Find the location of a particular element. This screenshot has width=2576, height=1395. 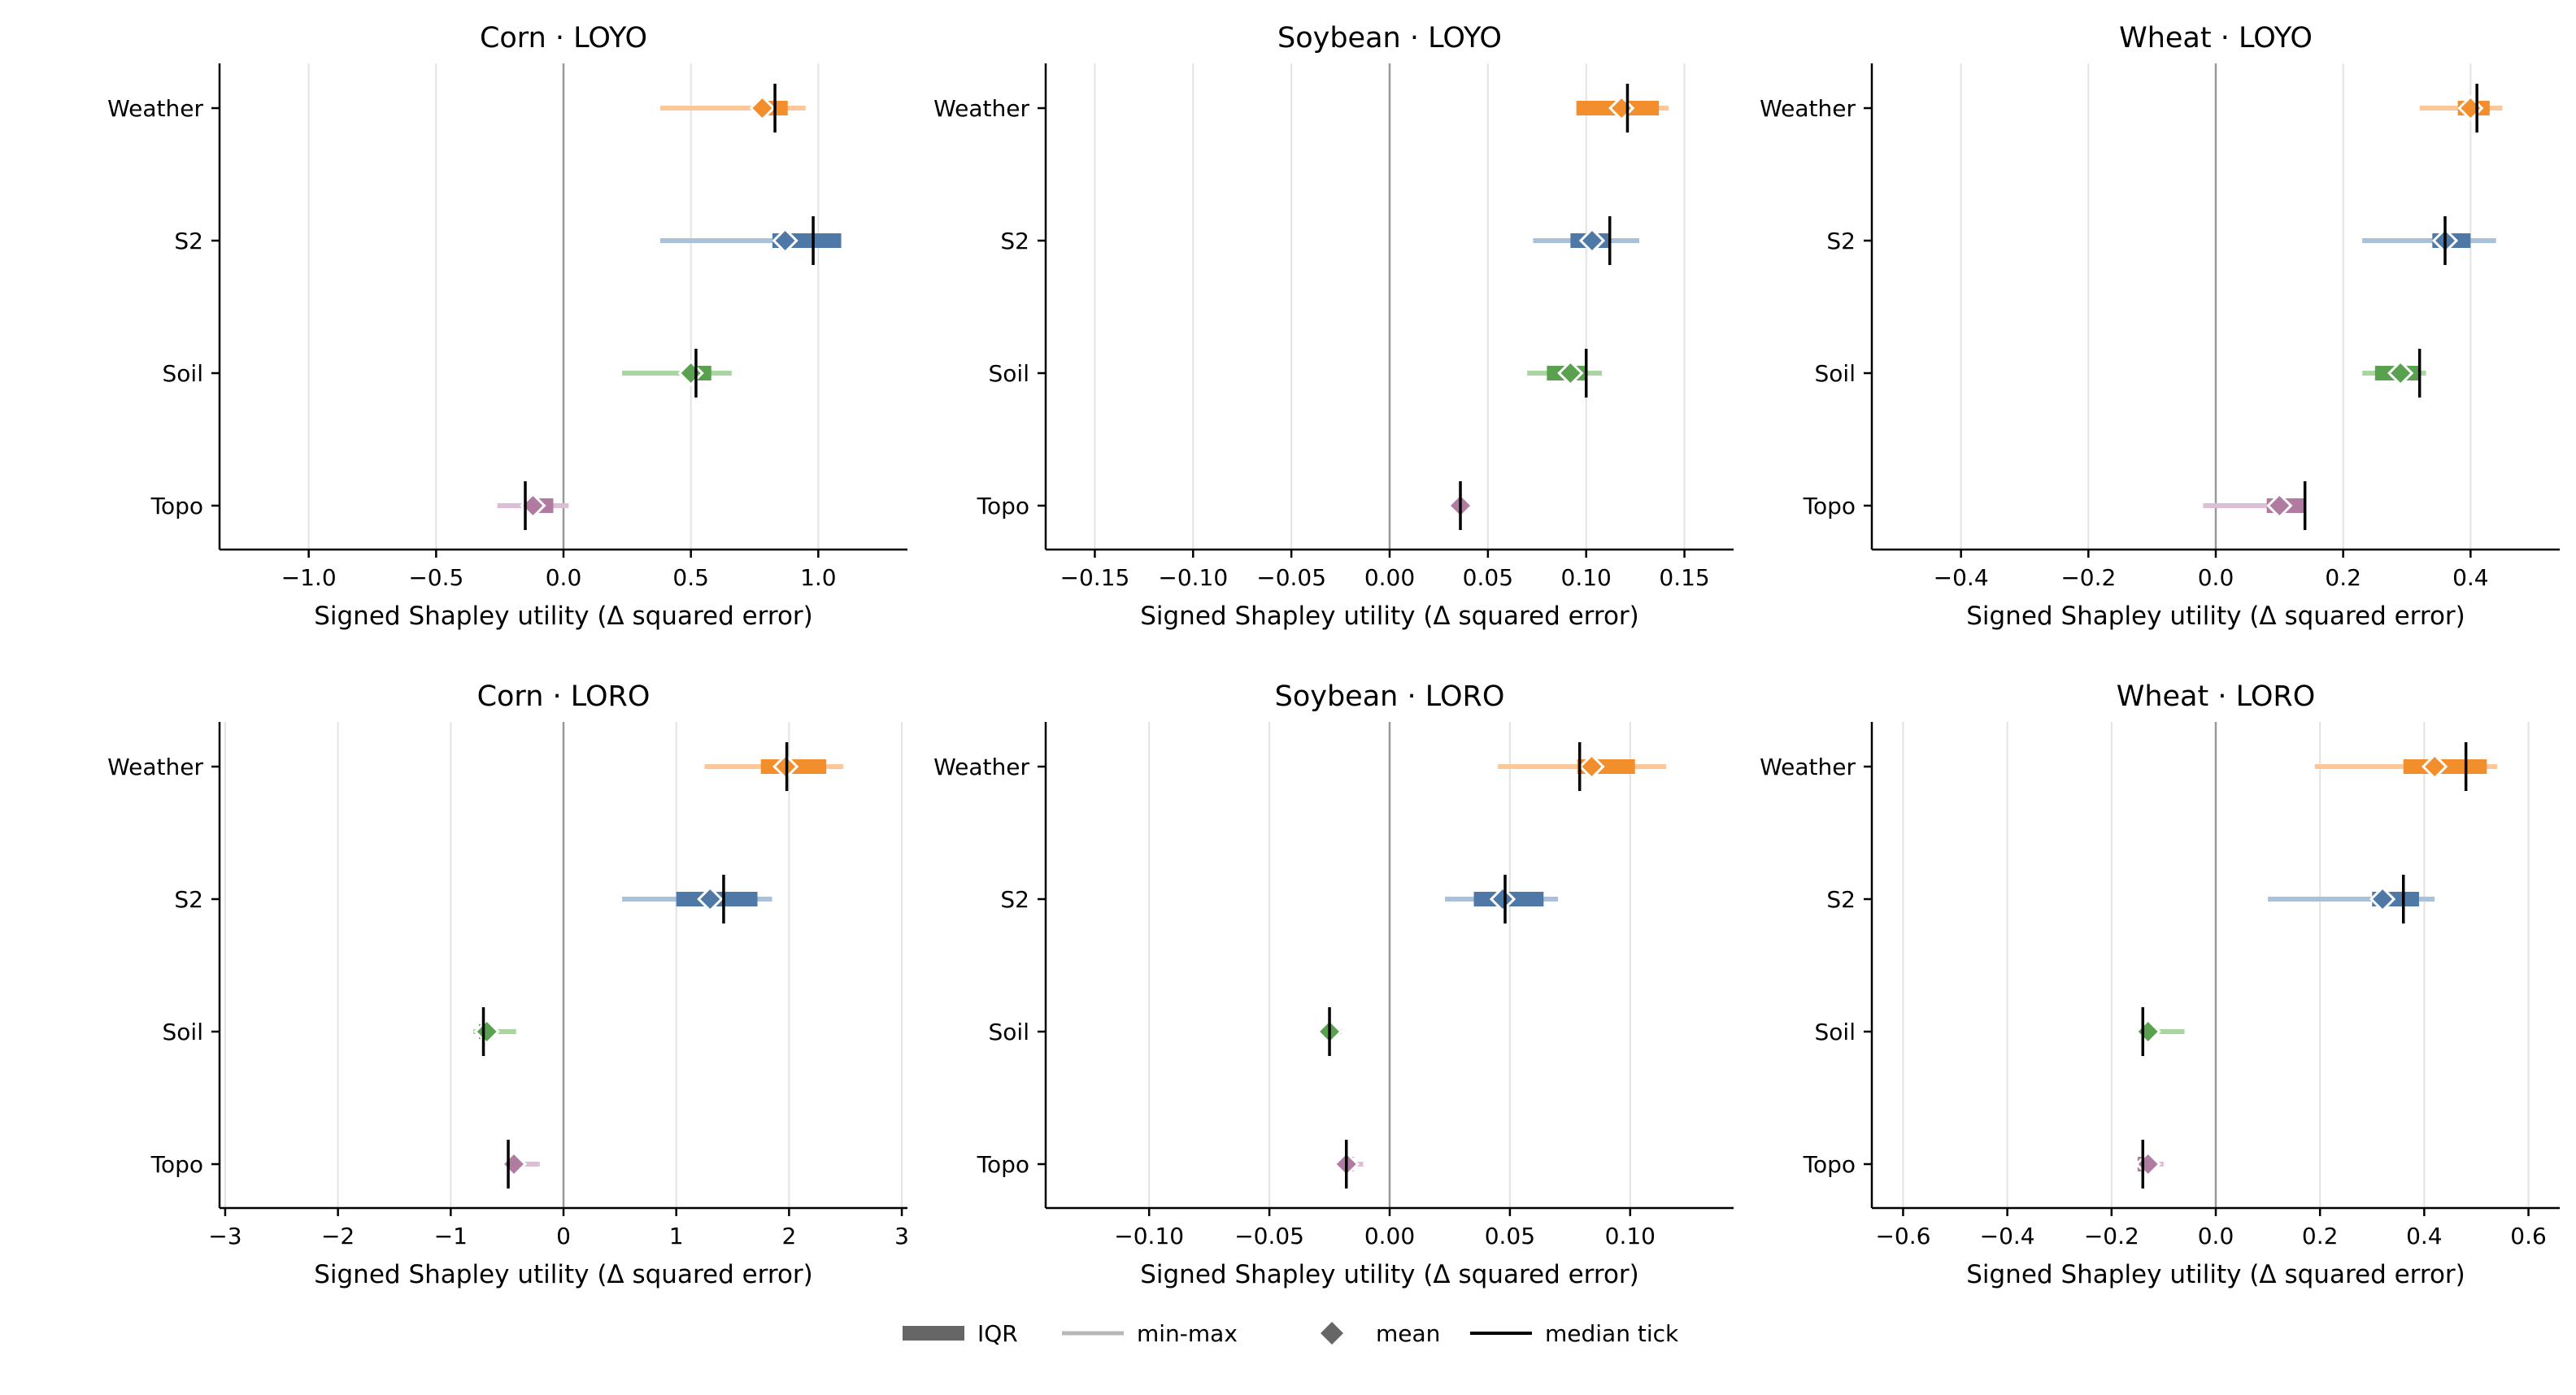

legend-item-mean: mean is located at coordinates (1381, 1333).